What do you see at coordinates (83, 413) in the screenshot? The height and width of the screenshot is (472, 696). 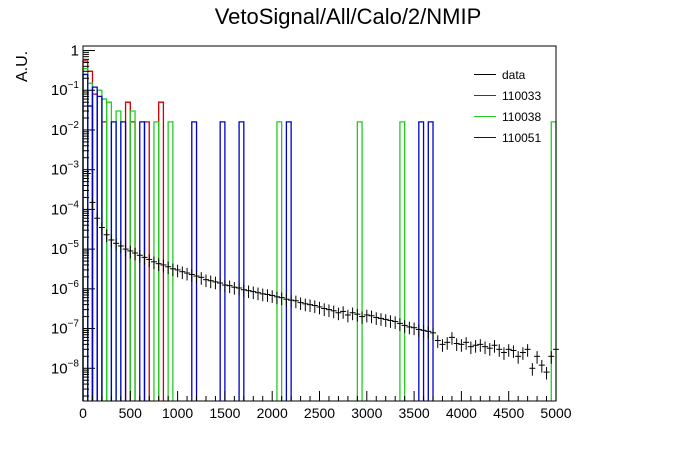 I see `x-tick-label: 0` at bounding box center [83, 413].